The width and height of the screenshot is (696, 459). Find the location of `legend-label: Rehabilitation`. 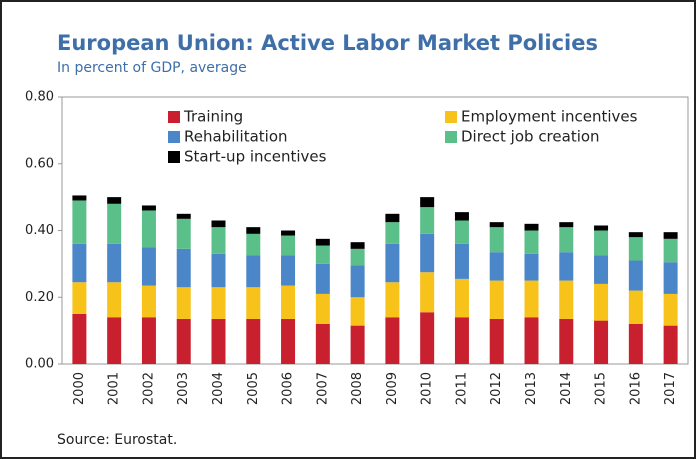

legend-label: Rehabilitation is located at coordinates (236, 137).